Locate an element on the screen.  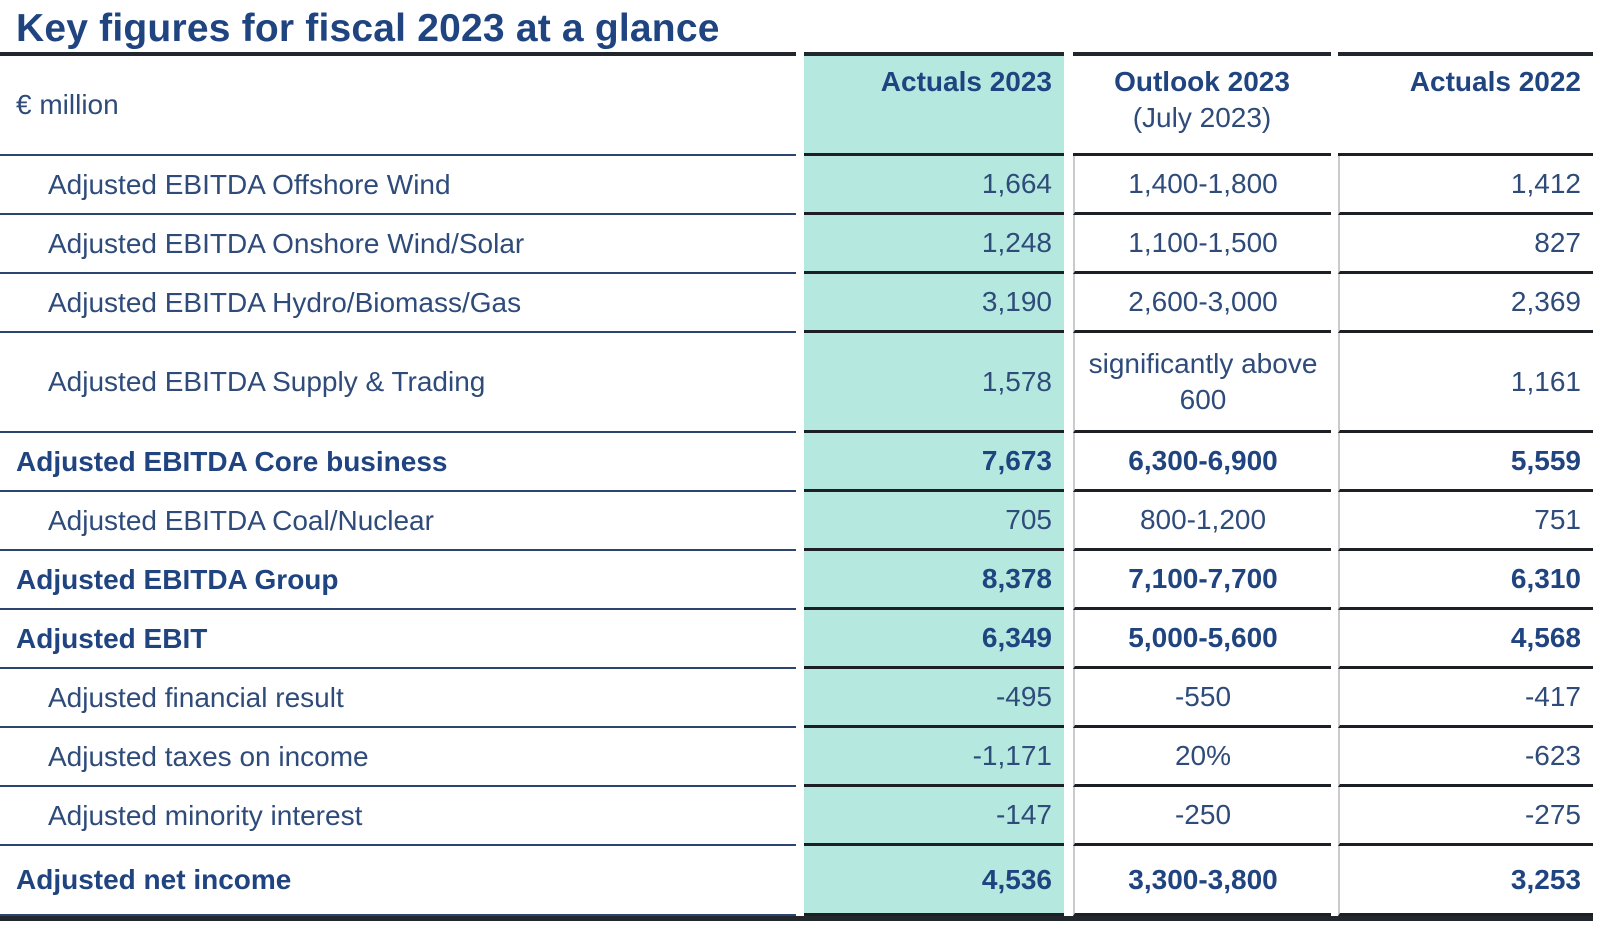
col-header-label: Outlook 2023 is located at coordinates (1202, 81).